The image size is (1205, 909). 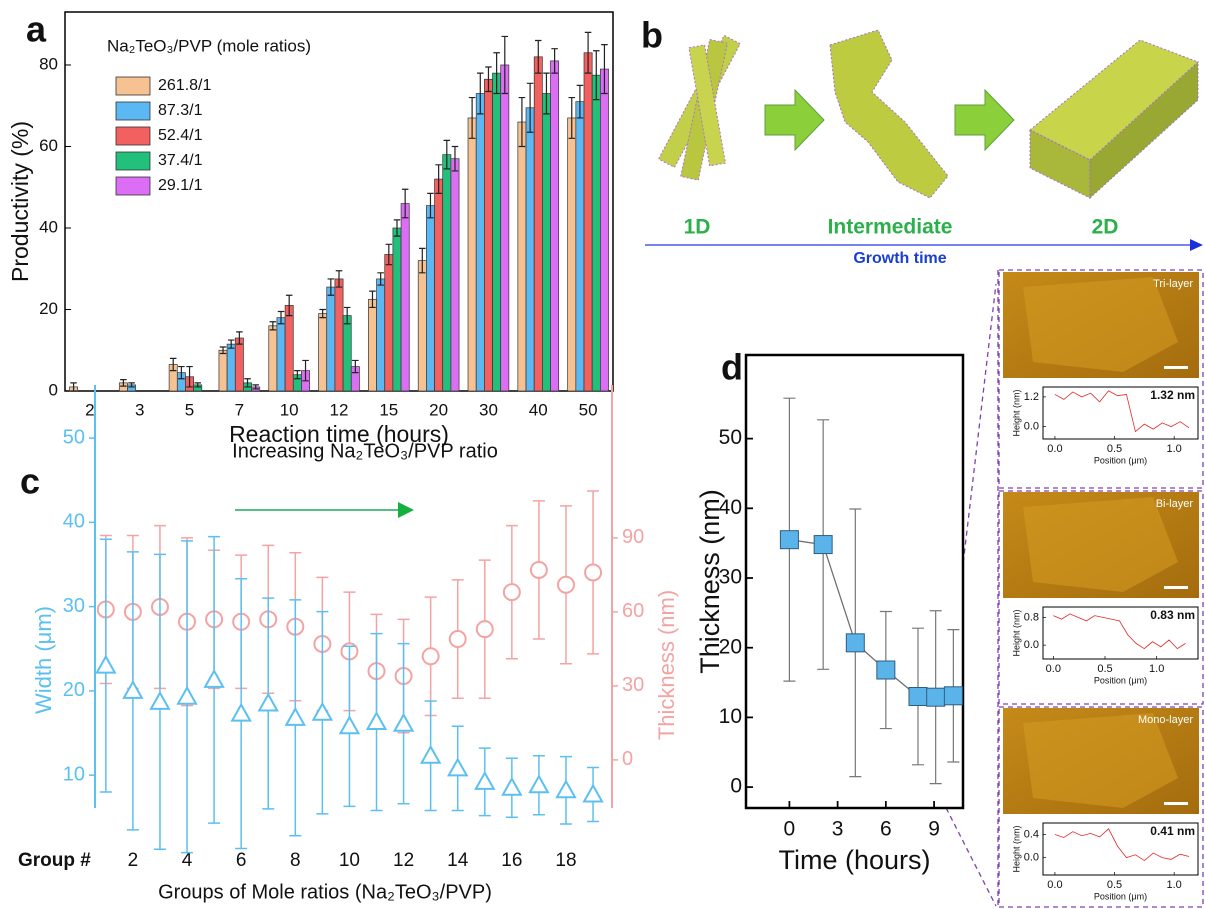 I want to click on y-axis-label: Height (nm), so click(x=1016, y=412).